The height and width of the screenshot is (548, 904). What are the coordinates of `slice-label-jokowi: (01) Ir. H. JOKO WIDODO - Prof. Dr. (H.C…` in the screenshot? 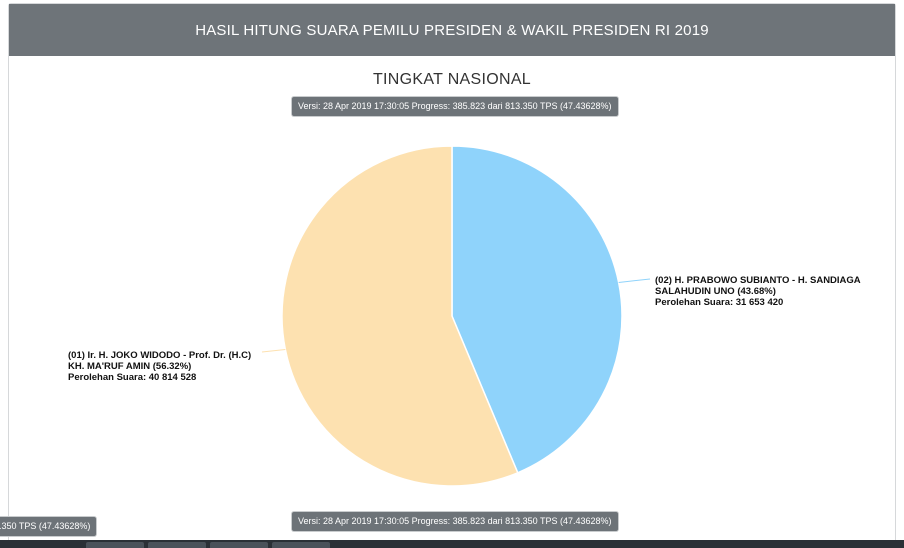 It's located at (173, 366).